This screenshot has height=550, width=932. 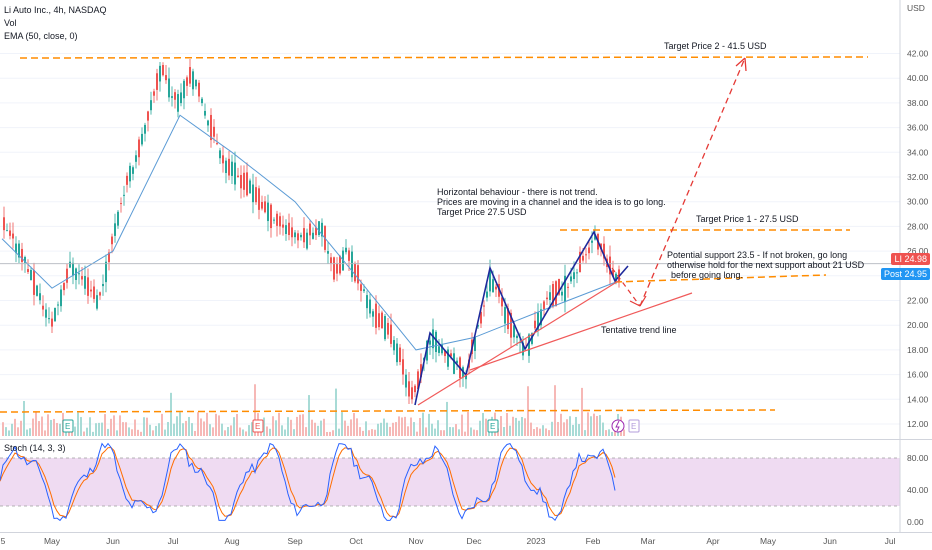 What do you see at coordinates (626, 287) in the screenshot?
I see `arrow-down-path` at bounding box center [626, 287].